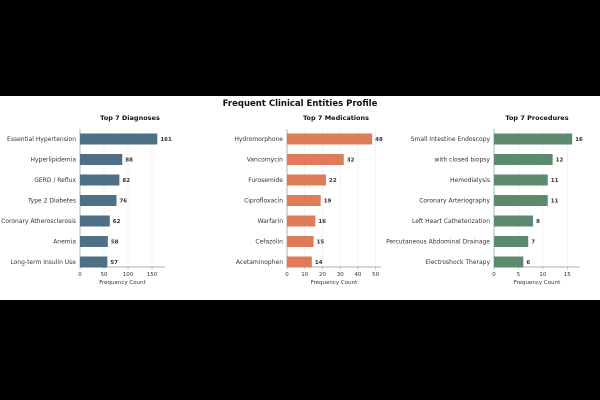 This screenshot has height=400, width=600. What do you see at coordinates (263, 201) in the screenshot?
I see `category-label: Ciprofloxacin` at bounding box center [263, 201].